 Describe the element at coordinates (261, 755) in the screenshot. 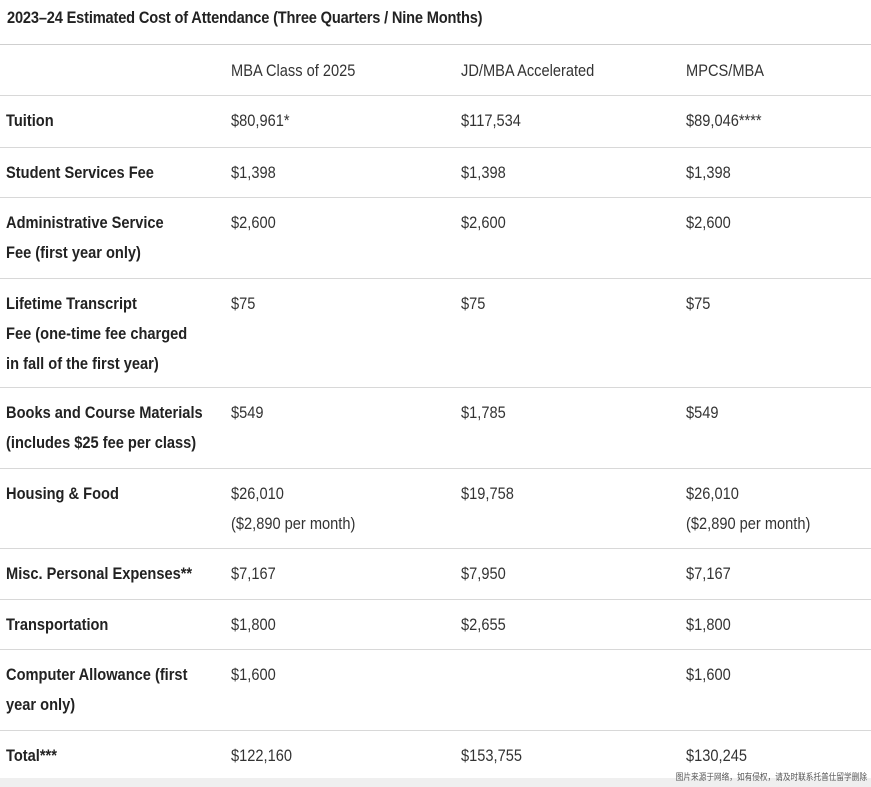

I see `value-line: $122,160` at that location.